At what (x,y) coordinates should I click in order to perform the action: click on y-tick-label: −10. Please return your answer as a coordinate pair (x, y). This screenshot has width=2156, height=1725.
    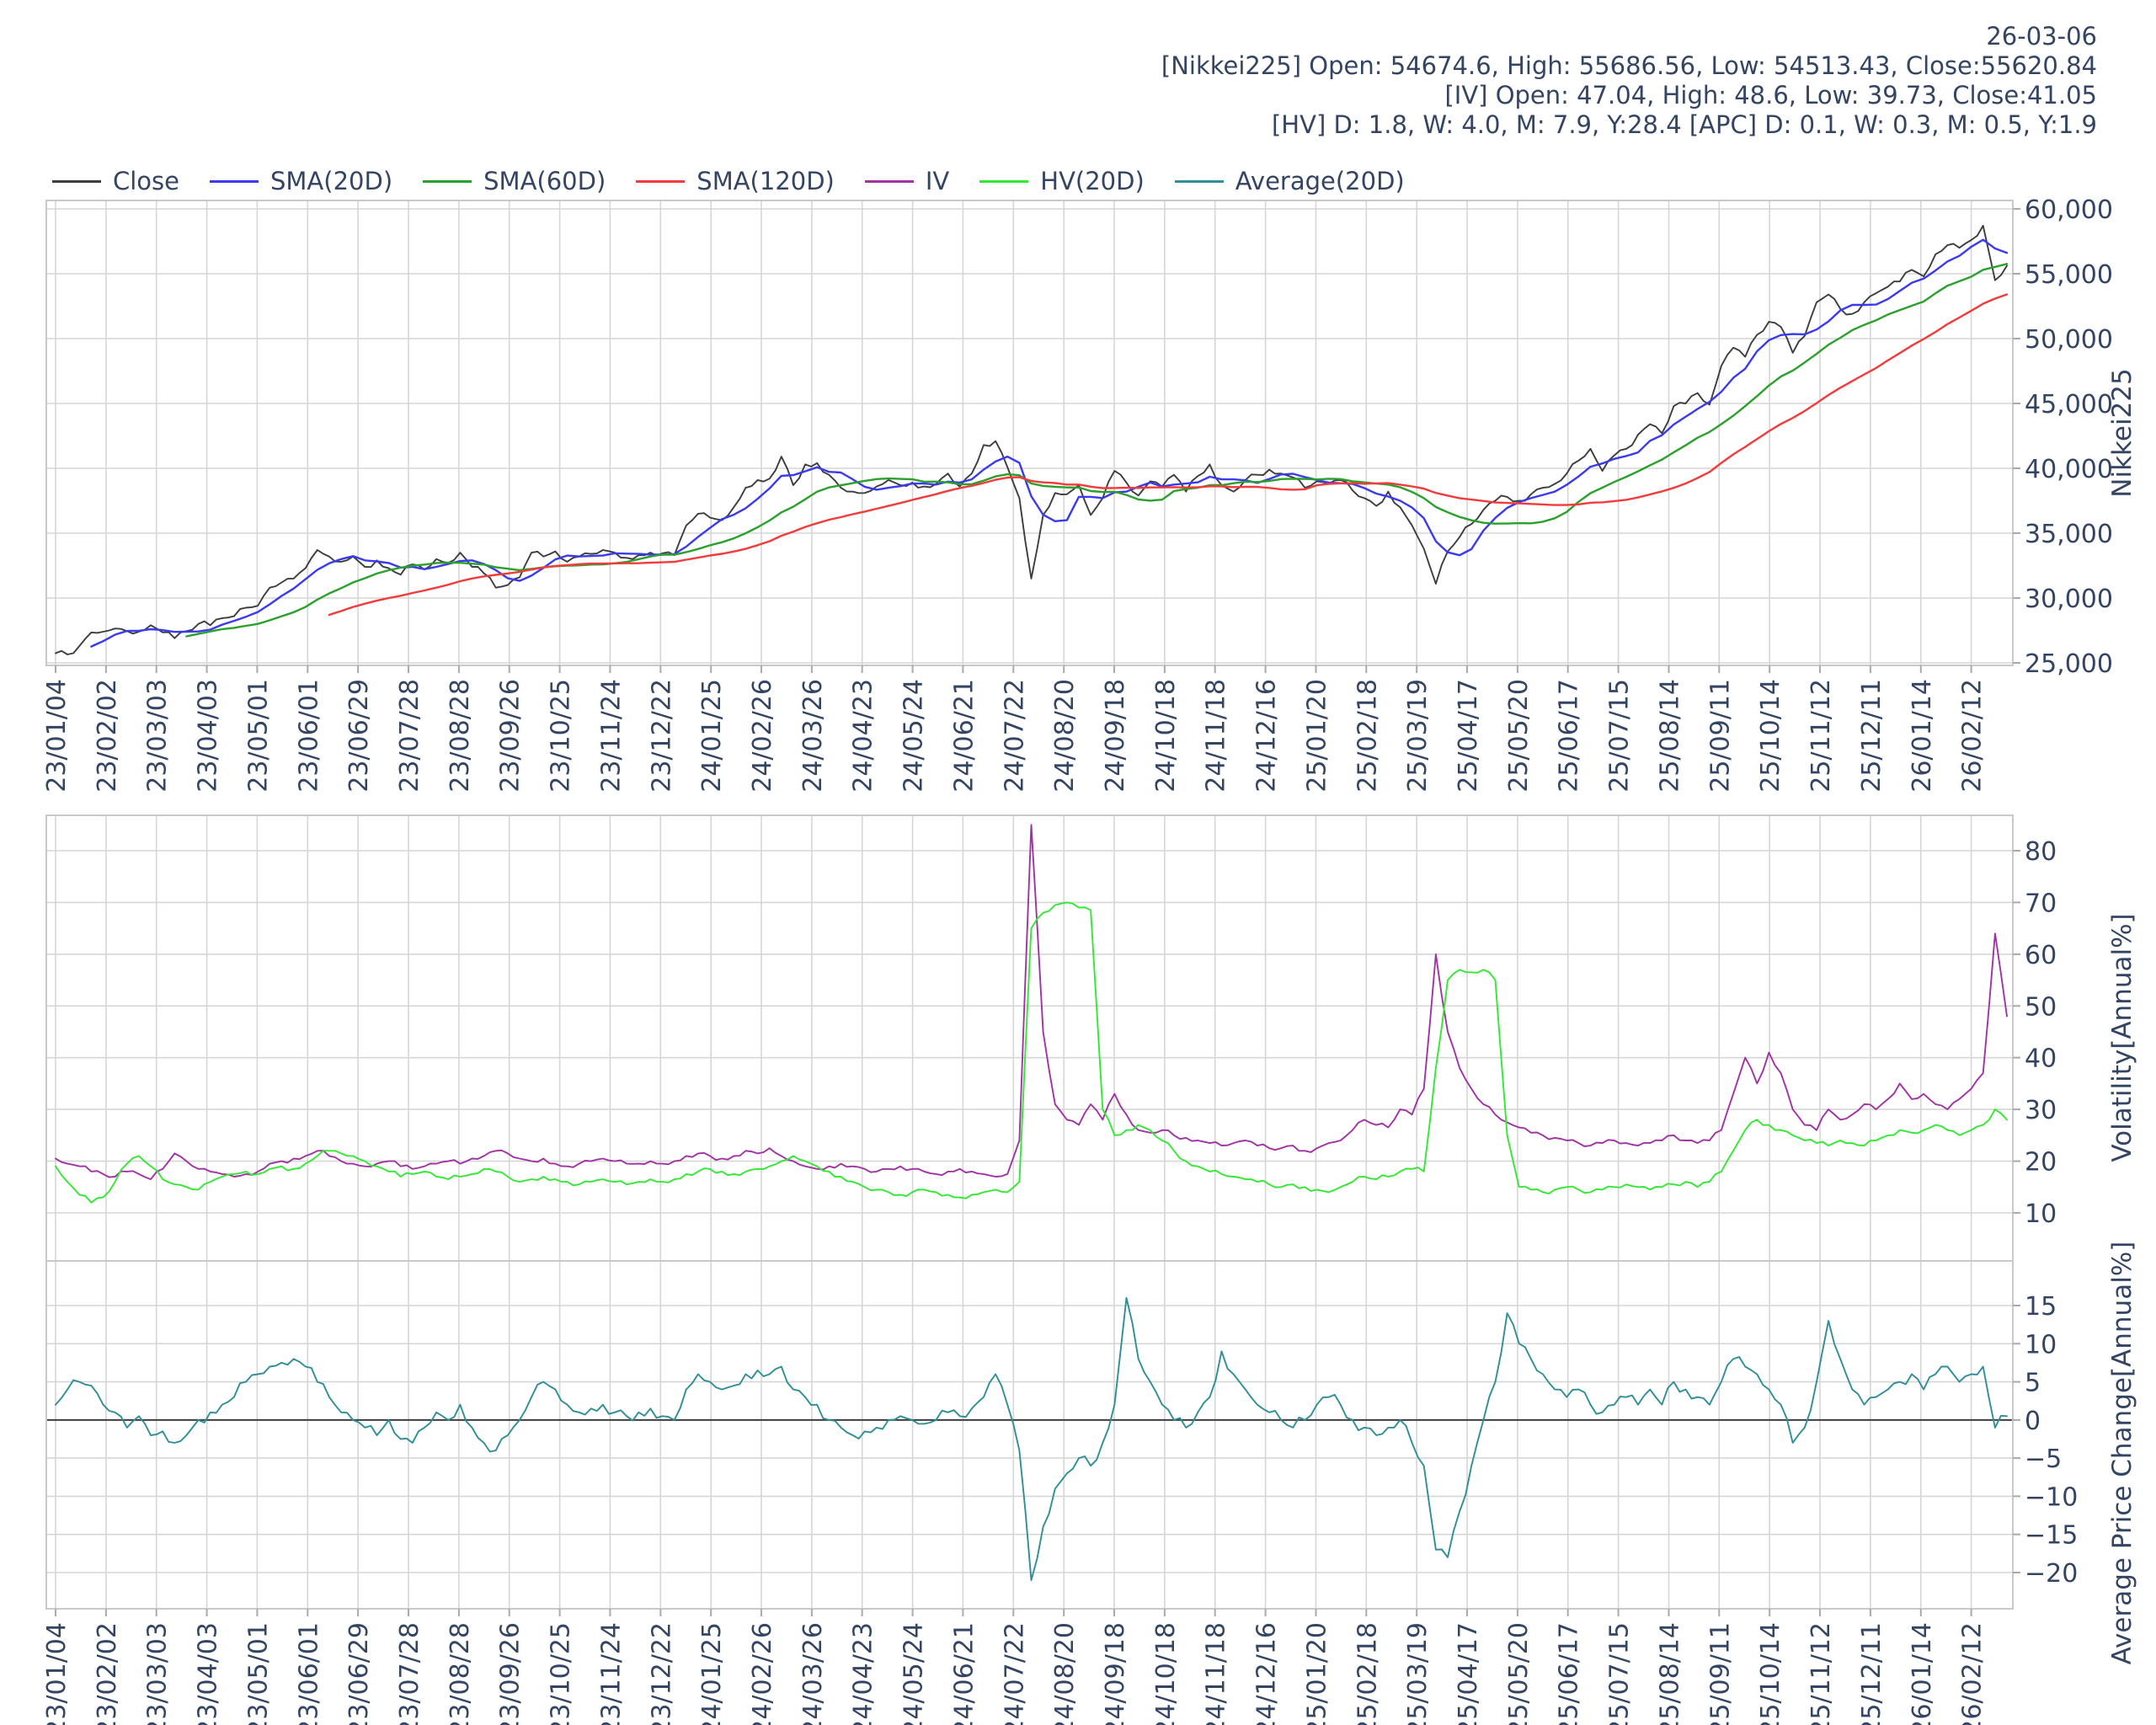
    Looking at the image, I should click on (2051, 1497).